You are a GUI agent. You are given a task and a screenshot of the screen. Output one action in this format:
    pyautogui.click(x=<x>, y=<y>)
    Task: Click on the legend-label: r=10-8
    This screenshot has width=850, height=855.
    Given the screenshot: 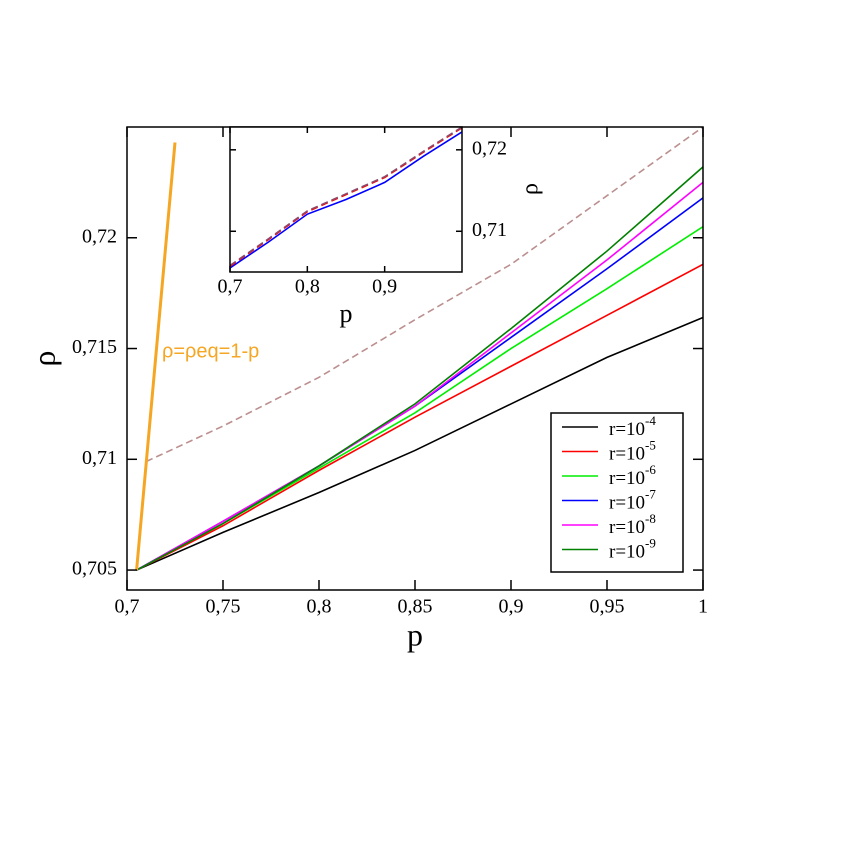 What is the action you would take?
    pyautogui.click(x=632, y=524)
    